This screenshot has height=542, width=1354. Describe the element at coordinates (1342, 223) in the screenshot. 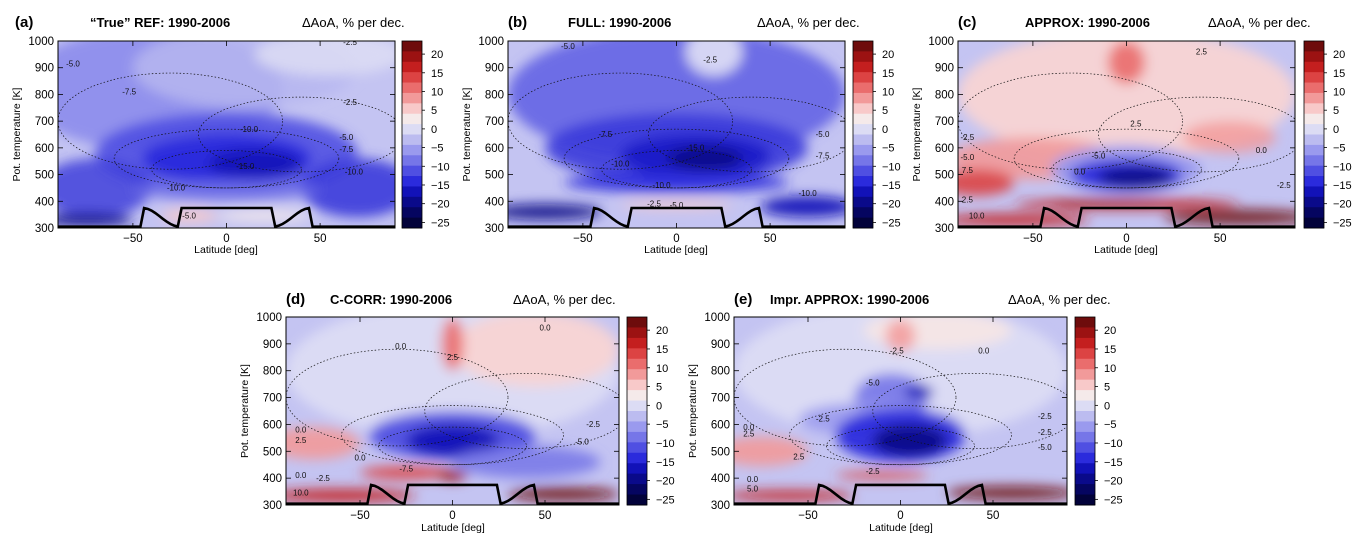

I see `colorbar-tick-label: −25` at that location.